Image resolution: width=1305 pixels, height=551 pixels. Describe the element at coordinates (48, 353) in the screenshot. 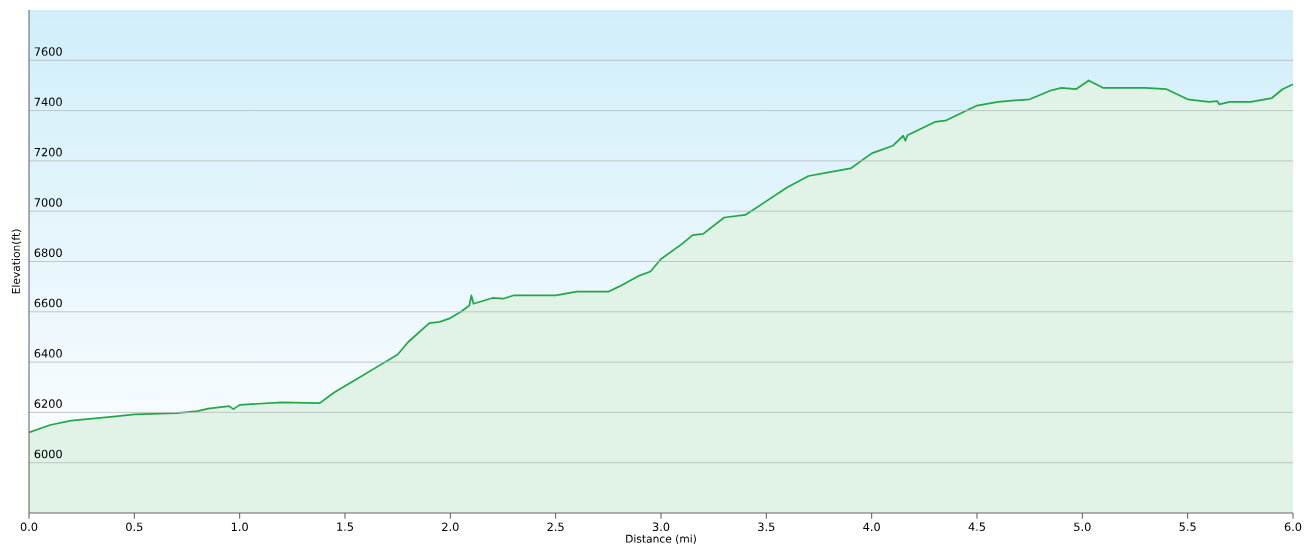

I see `y-tick-label: 6400` at that location.